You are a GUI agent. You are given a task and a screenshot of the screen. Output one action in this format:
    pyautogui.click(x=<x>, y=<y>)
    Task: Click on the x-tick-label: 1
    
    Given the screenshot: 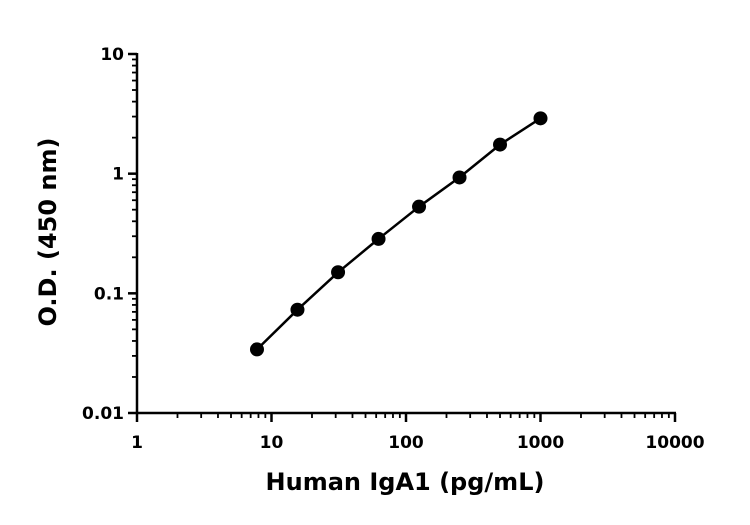 What is the action you would take?
    pyautogui.click(x=137, y=443)
    